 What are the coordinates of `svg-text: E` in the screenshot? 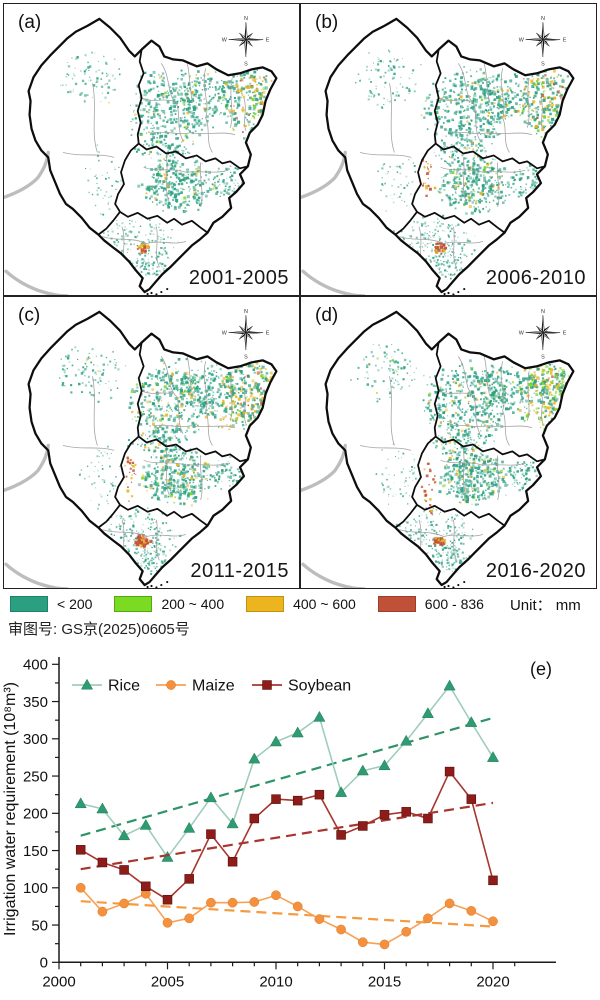 It's located at (565, 41).